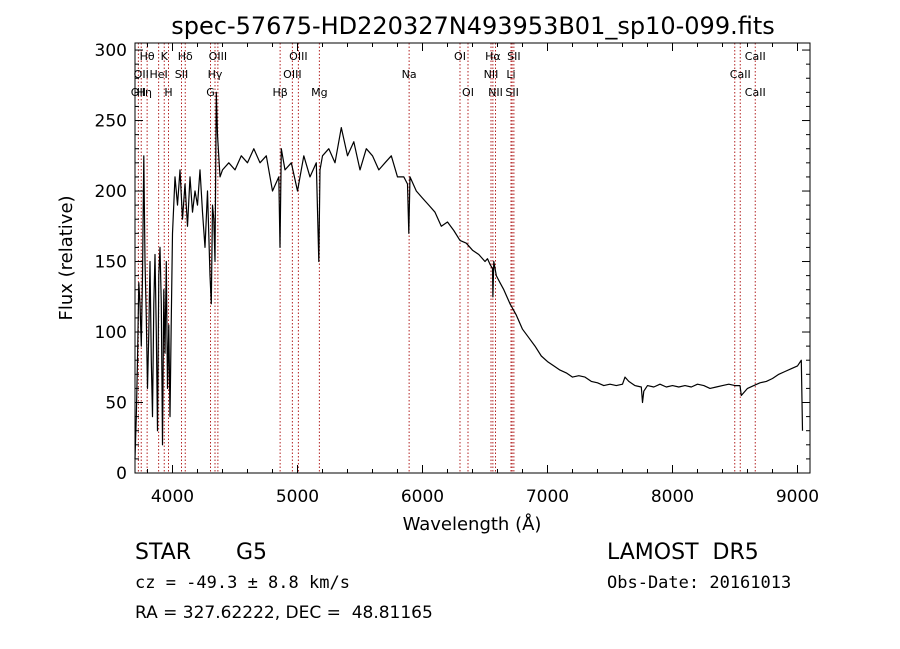 The image size is (900, 649). I want to click on x-axis-label: Wavelength (Å), so click(472, 524).